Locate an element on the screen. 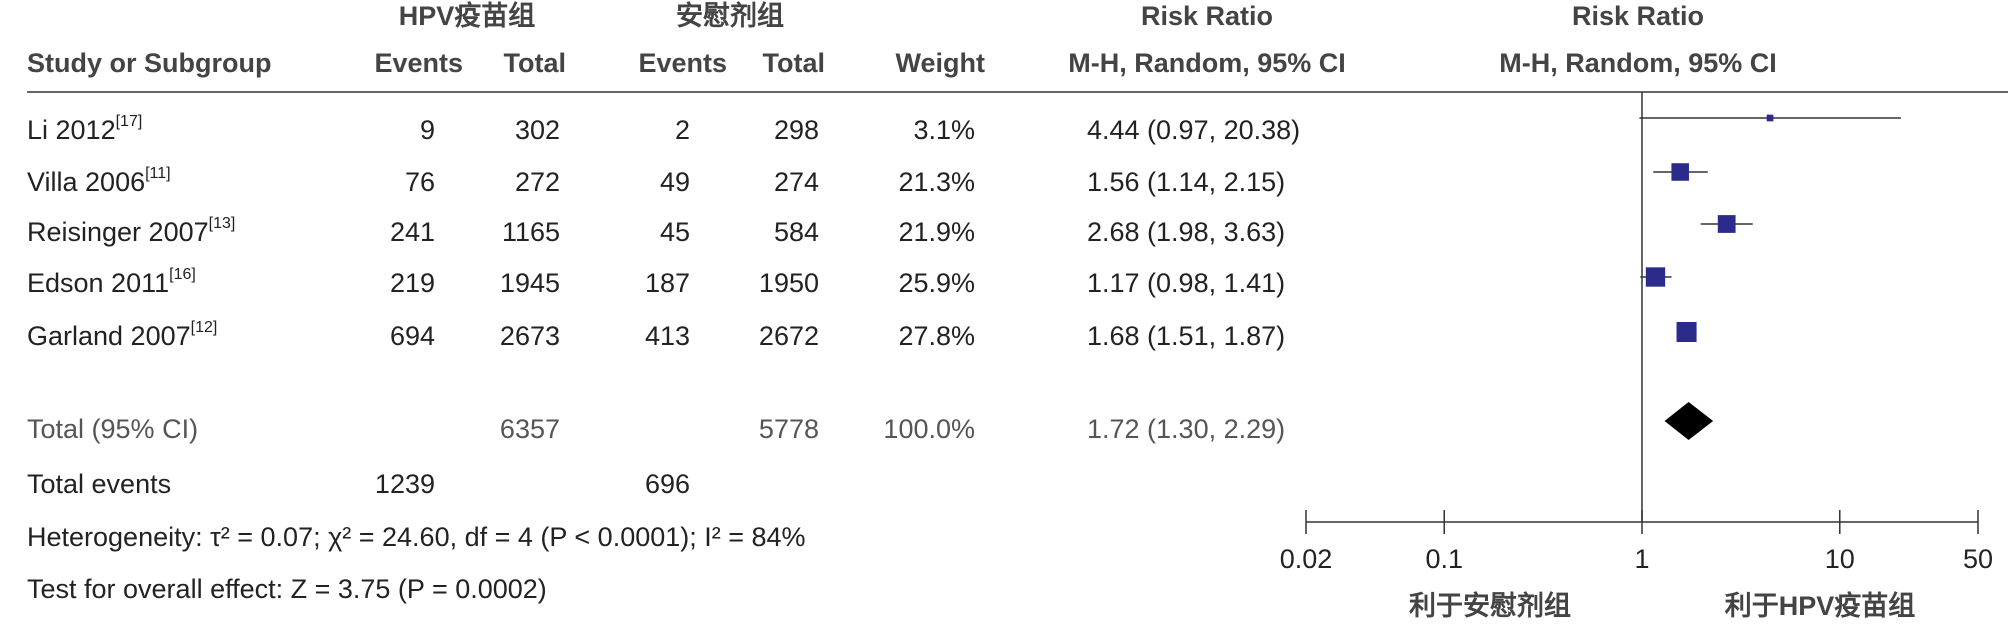 The height and width of the screenshot is (630, 2008). total: 272 is located at coordinates (537, 182).